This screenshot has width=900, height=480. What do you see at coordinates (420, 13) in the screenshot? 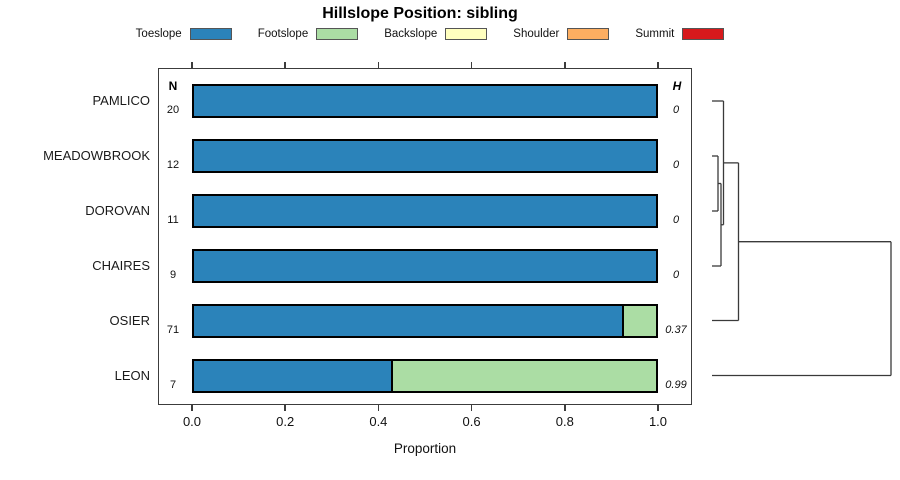
I see `chart-title: Hillslope Position: sibling` at bounding box center [420, 13].